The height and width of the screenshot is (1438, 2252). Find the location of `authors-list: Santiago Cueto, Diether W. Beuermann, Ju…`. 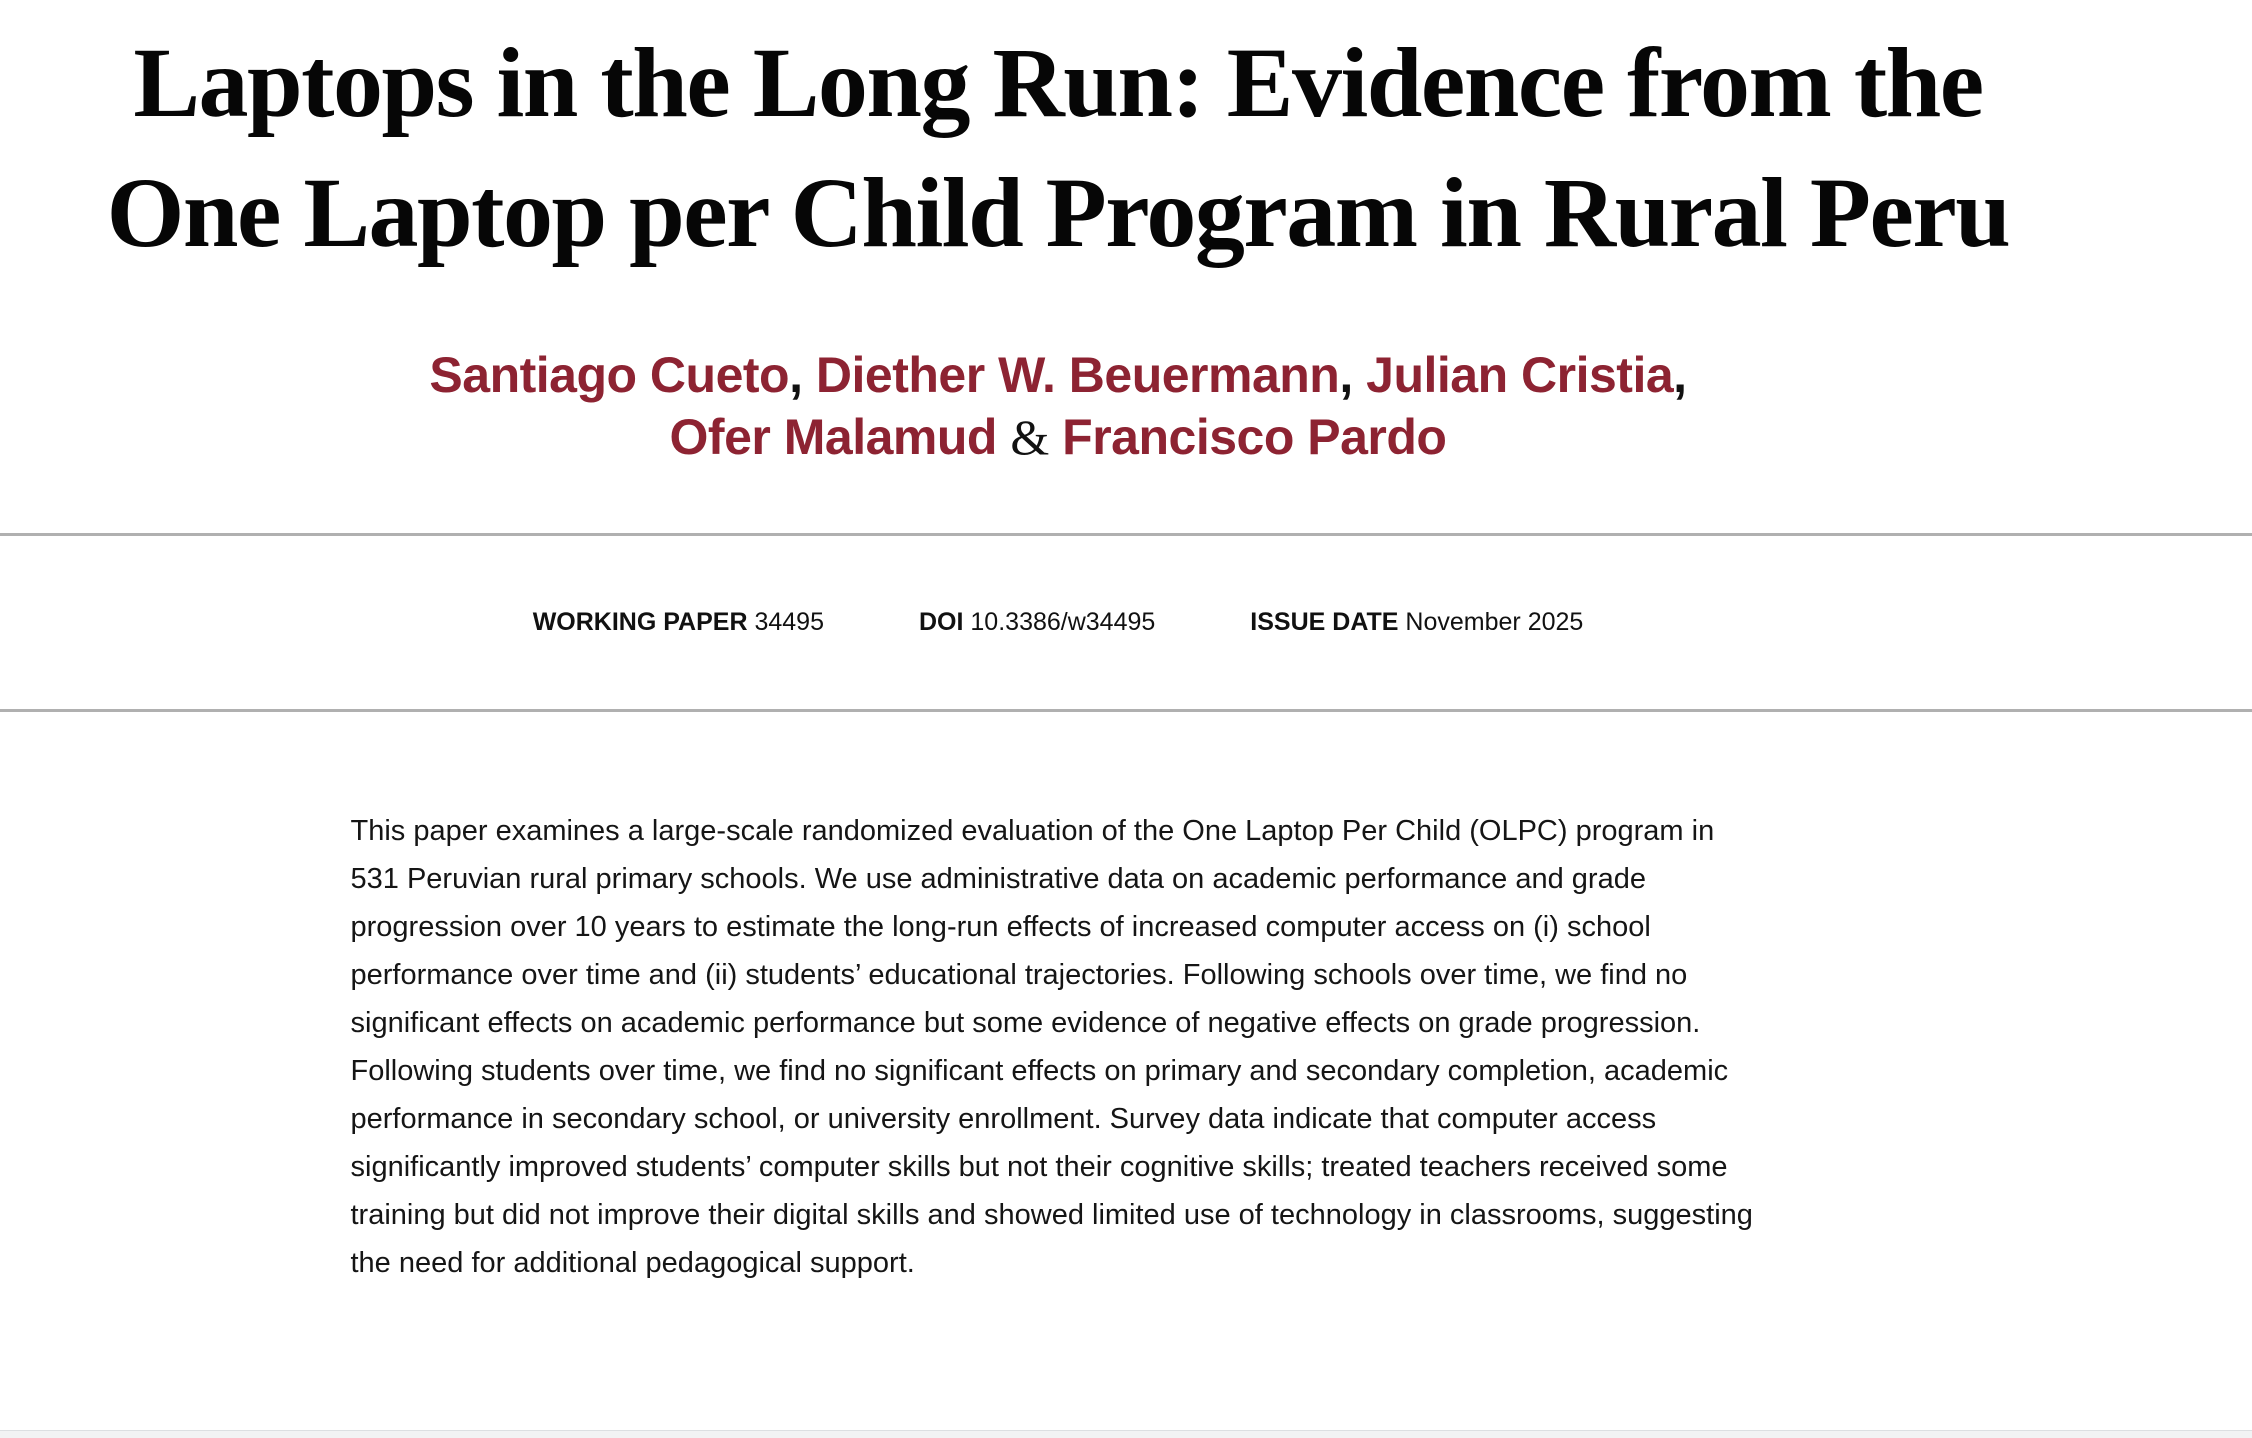

authors-list: Santiago Cueto, Diether W. Beuermann, Ju… is located at coordinates (1058, 406).